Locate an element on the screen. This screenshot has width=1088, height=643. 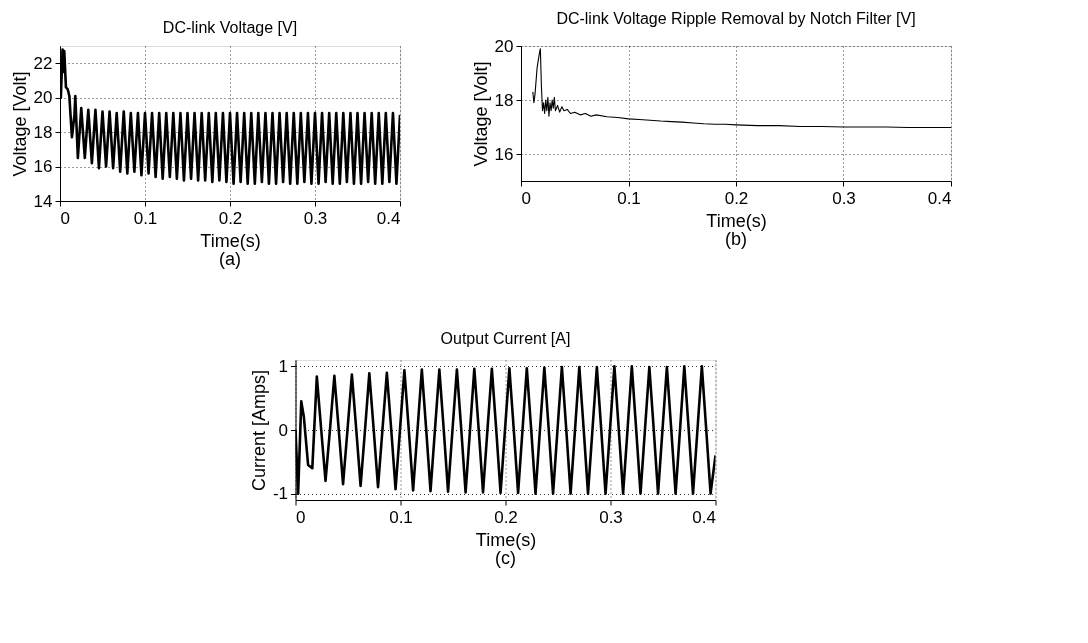
chart-title: Output Current [A] is located at coordinates (505, 339).